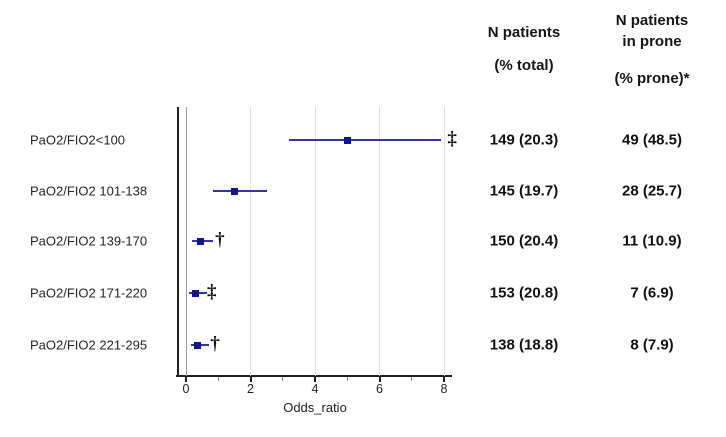 The image size is (726, 437). I want to click on cell-n-total: 145 (19.7), so click(524, 191).